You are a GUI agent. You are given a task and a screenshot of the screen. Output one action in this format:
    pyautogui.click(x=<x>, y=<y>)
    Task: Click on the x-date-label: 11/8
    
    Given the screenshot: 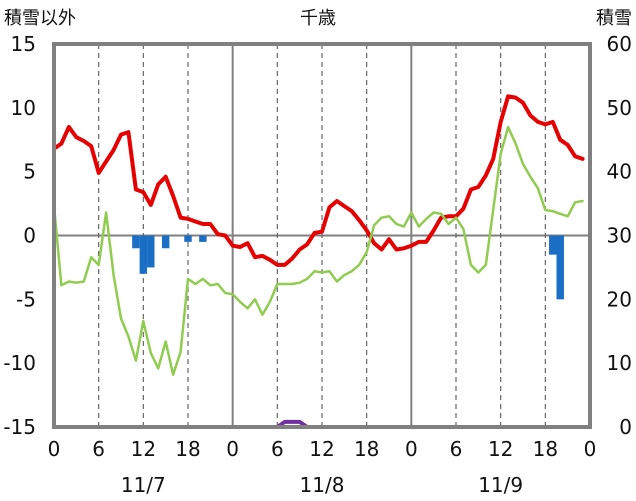 What is the action you would take?
    pyautogui.click(x=322, y=485)
    